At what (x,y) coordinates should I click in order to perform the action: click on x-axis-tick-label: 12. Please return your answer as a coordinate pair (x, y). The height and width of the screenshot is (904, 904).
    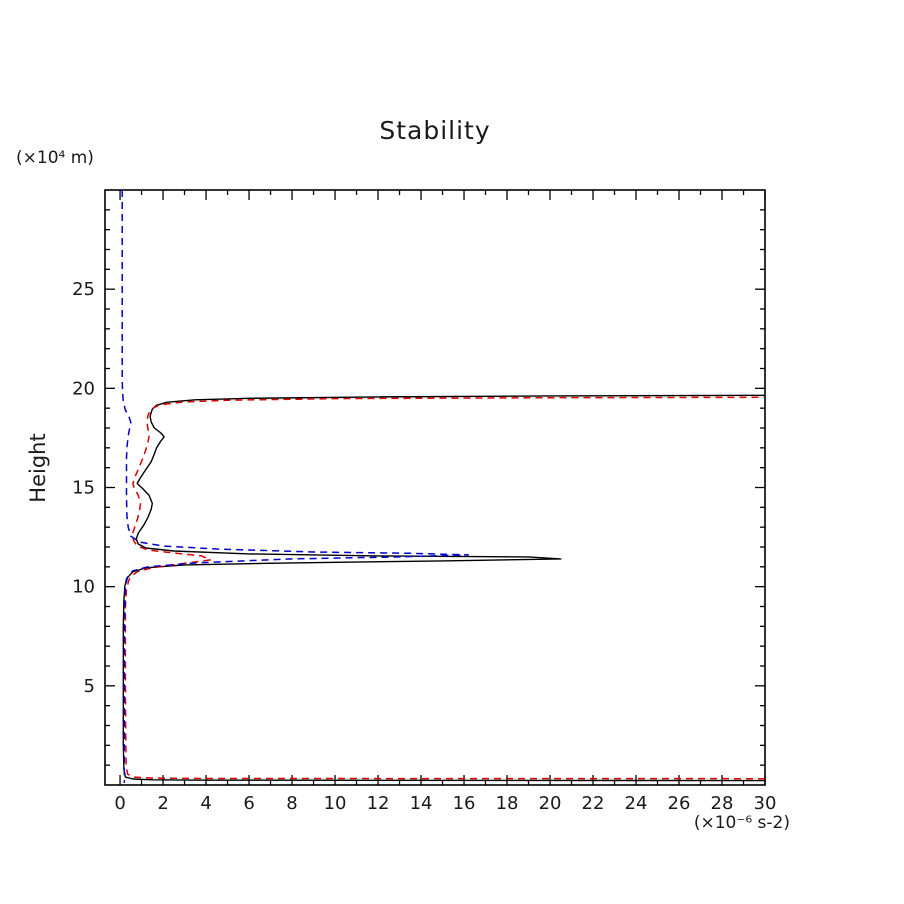
    Looking at the image, I should click on (378, 803).